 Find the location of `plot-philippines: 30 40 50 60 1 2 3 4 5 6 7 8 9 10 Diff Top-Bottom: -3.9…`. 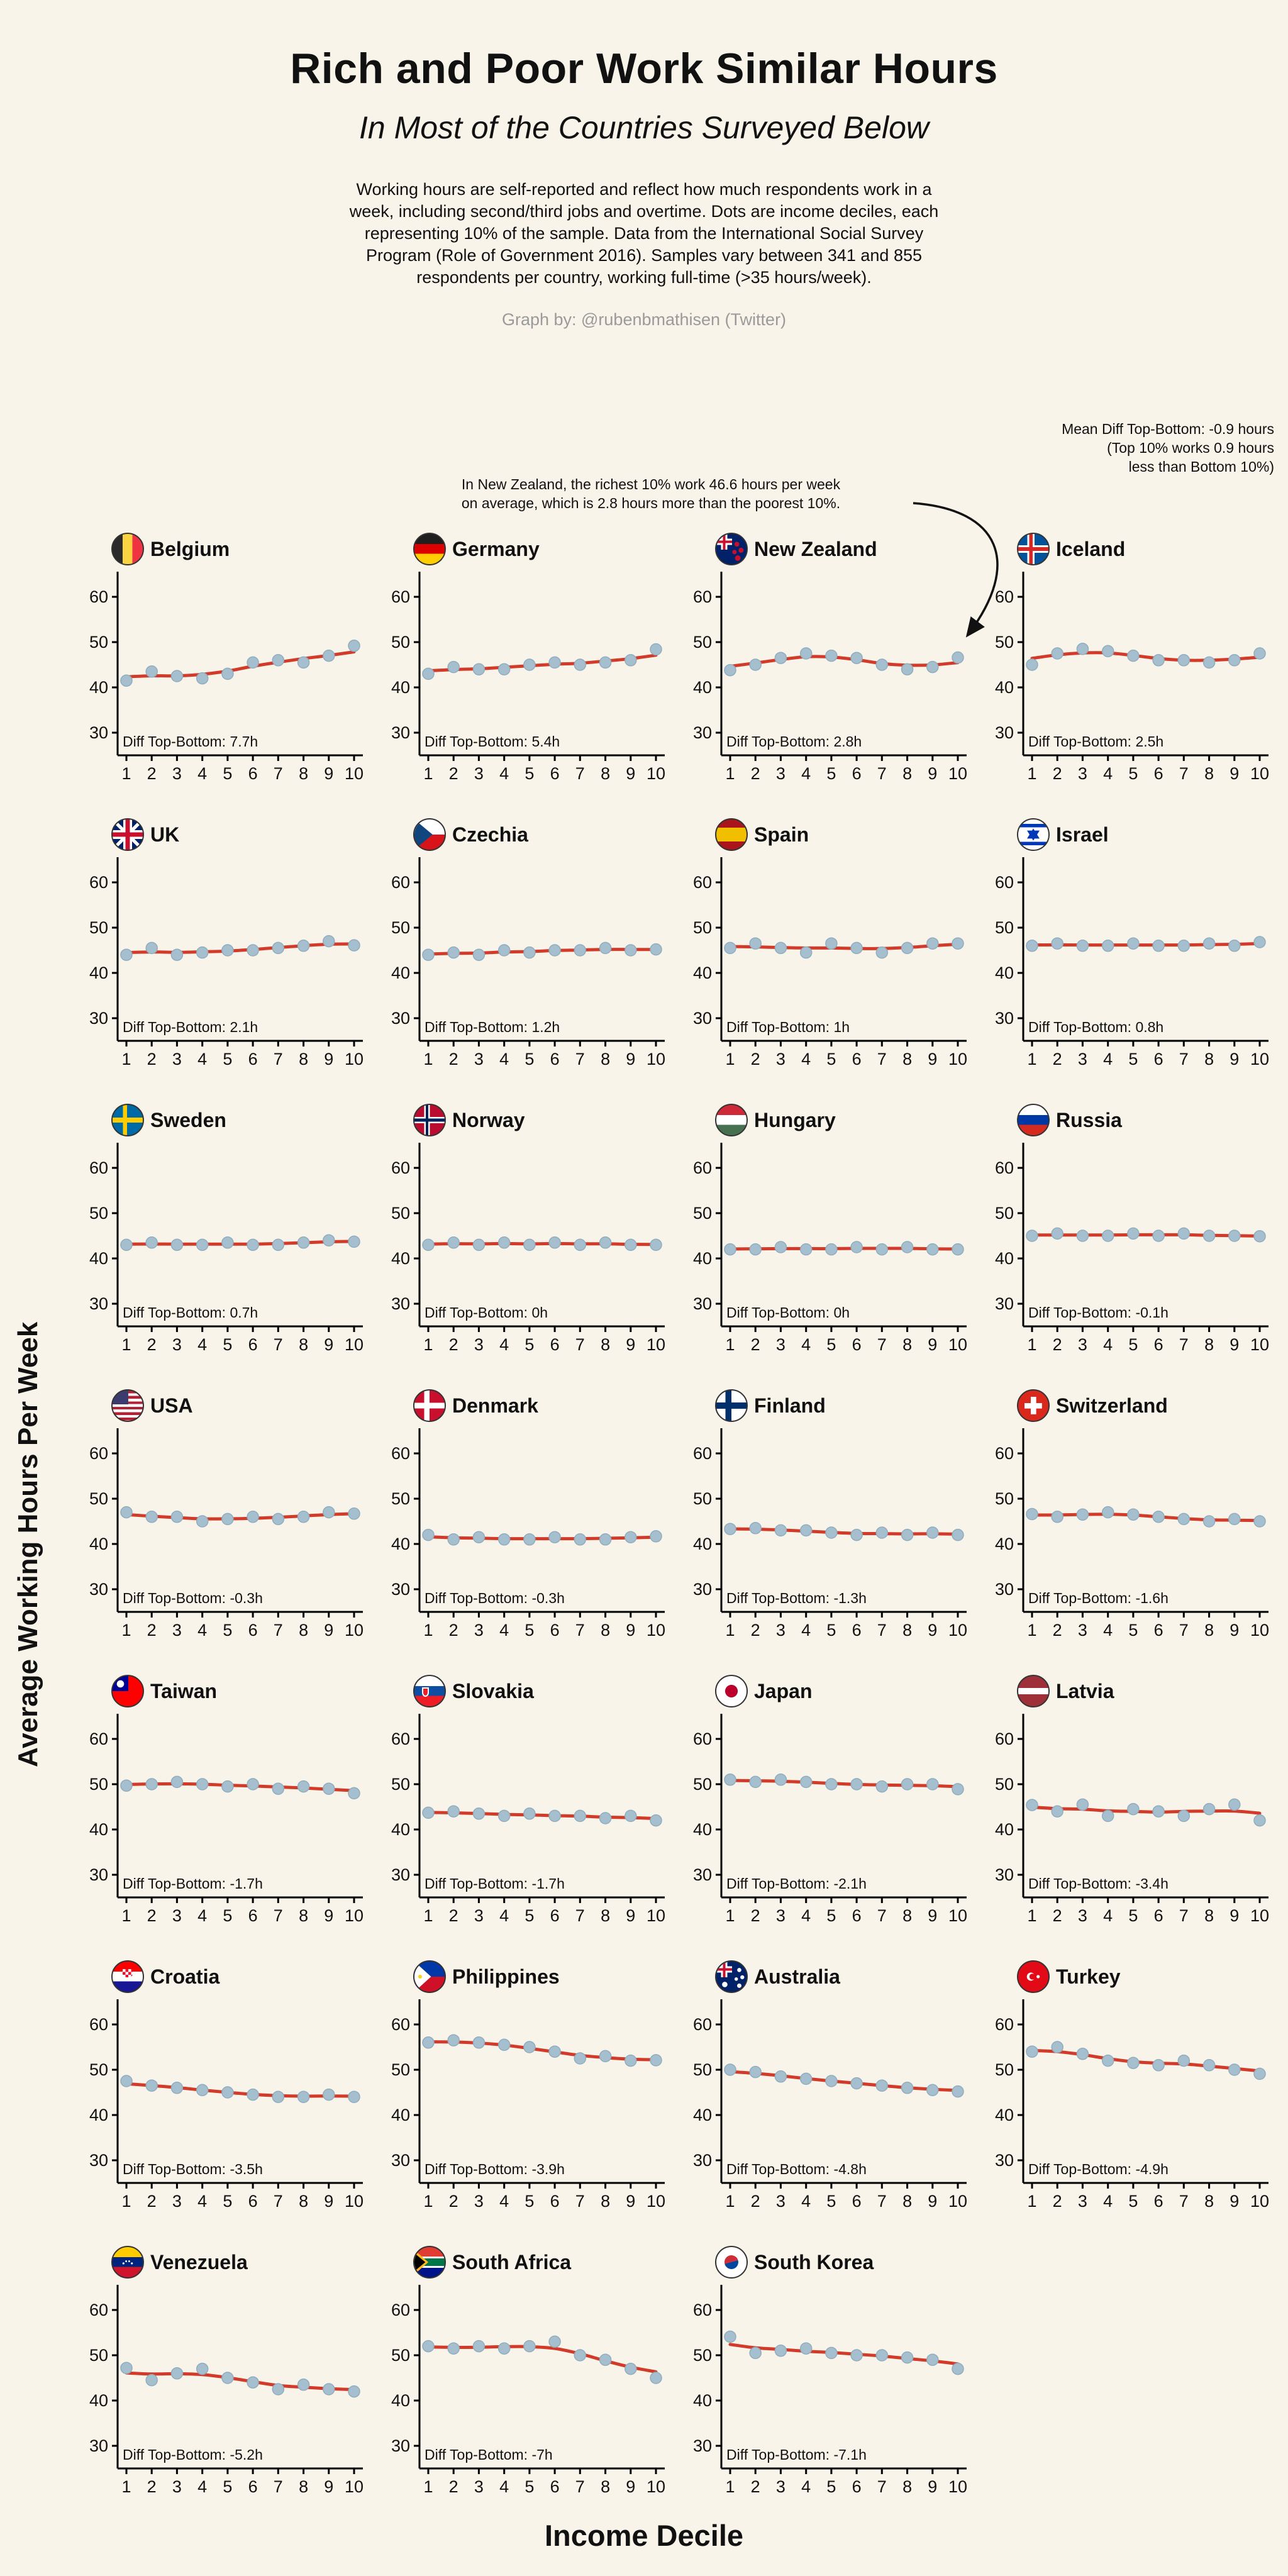

plot-philippines: 30 40 50 60 1 2 3 4 5 6 7 8 9 10 Diff Top-Bottom: -3.9… is located at coordinates (528, 2105).